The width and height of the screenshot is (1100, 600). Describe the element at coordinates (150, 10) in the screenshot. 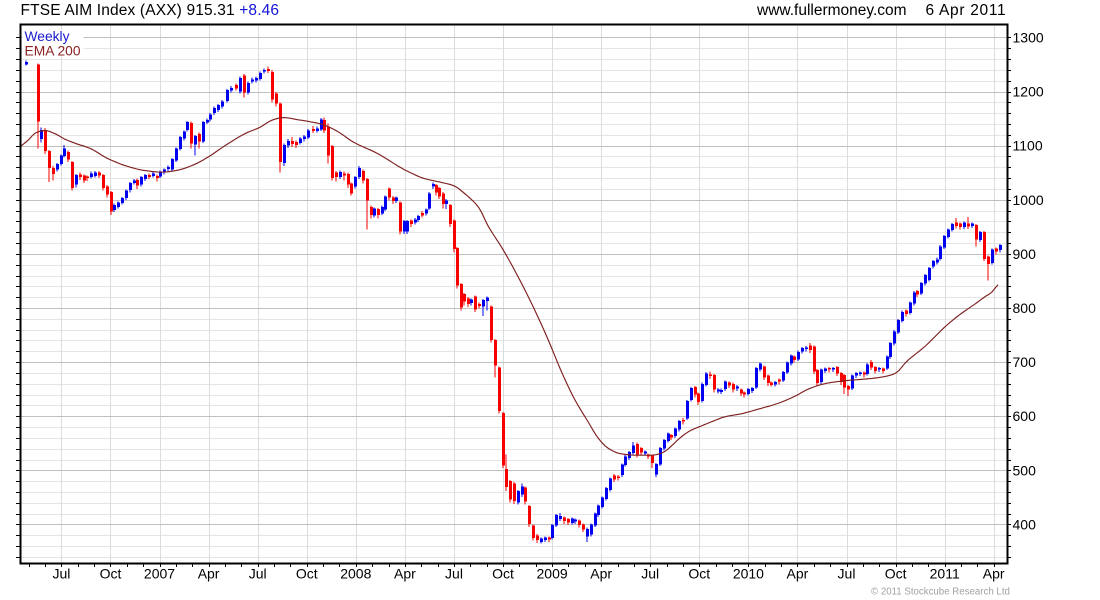

I see `svg-text:FTSE AIM Index (AXX) 915.31 +8: FTSE AIM Index (AXX) 915.31 +8.46` at that location.